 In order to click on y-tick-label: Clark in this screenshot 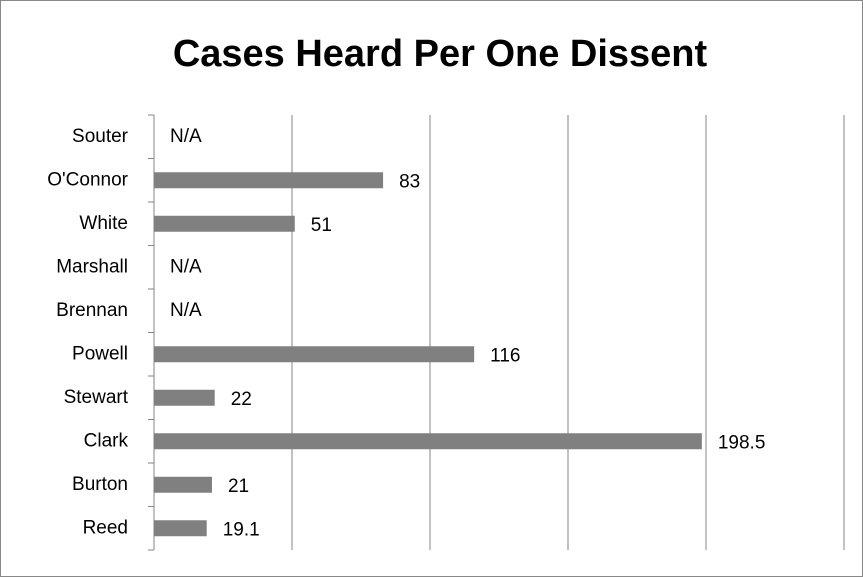, I will do `click(106, 440)`.